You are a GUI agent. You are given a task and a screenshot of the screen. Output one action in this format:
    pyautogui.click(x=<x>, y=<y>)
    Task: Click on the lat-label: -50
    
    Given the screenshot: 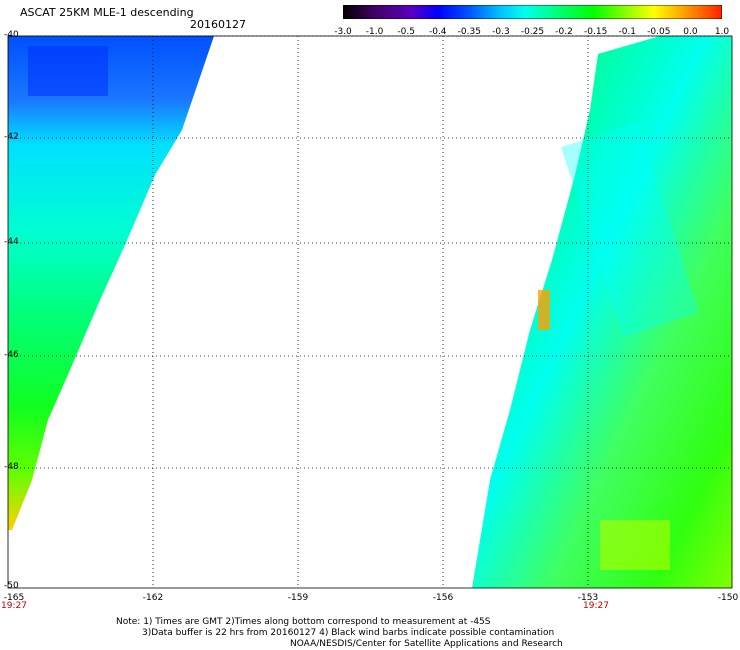 What is the action you would take?
    pyautogui.click(x=11, y=586)
    